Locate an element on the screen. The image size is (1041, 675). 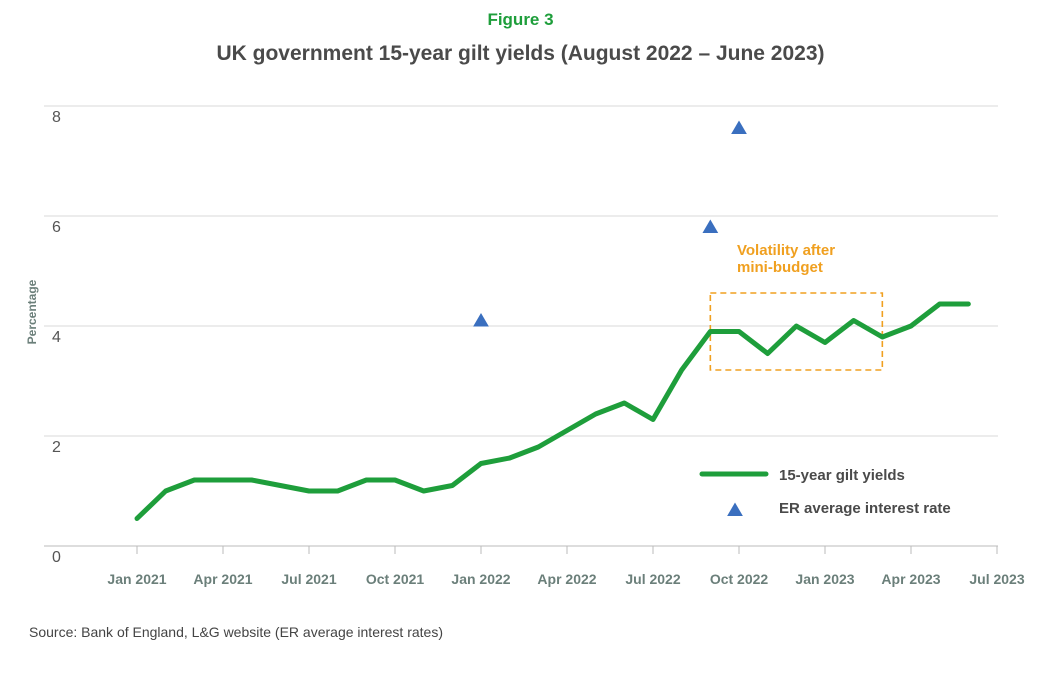
x-tick-label: Jan 2023 is located at coordinates (824, 579).